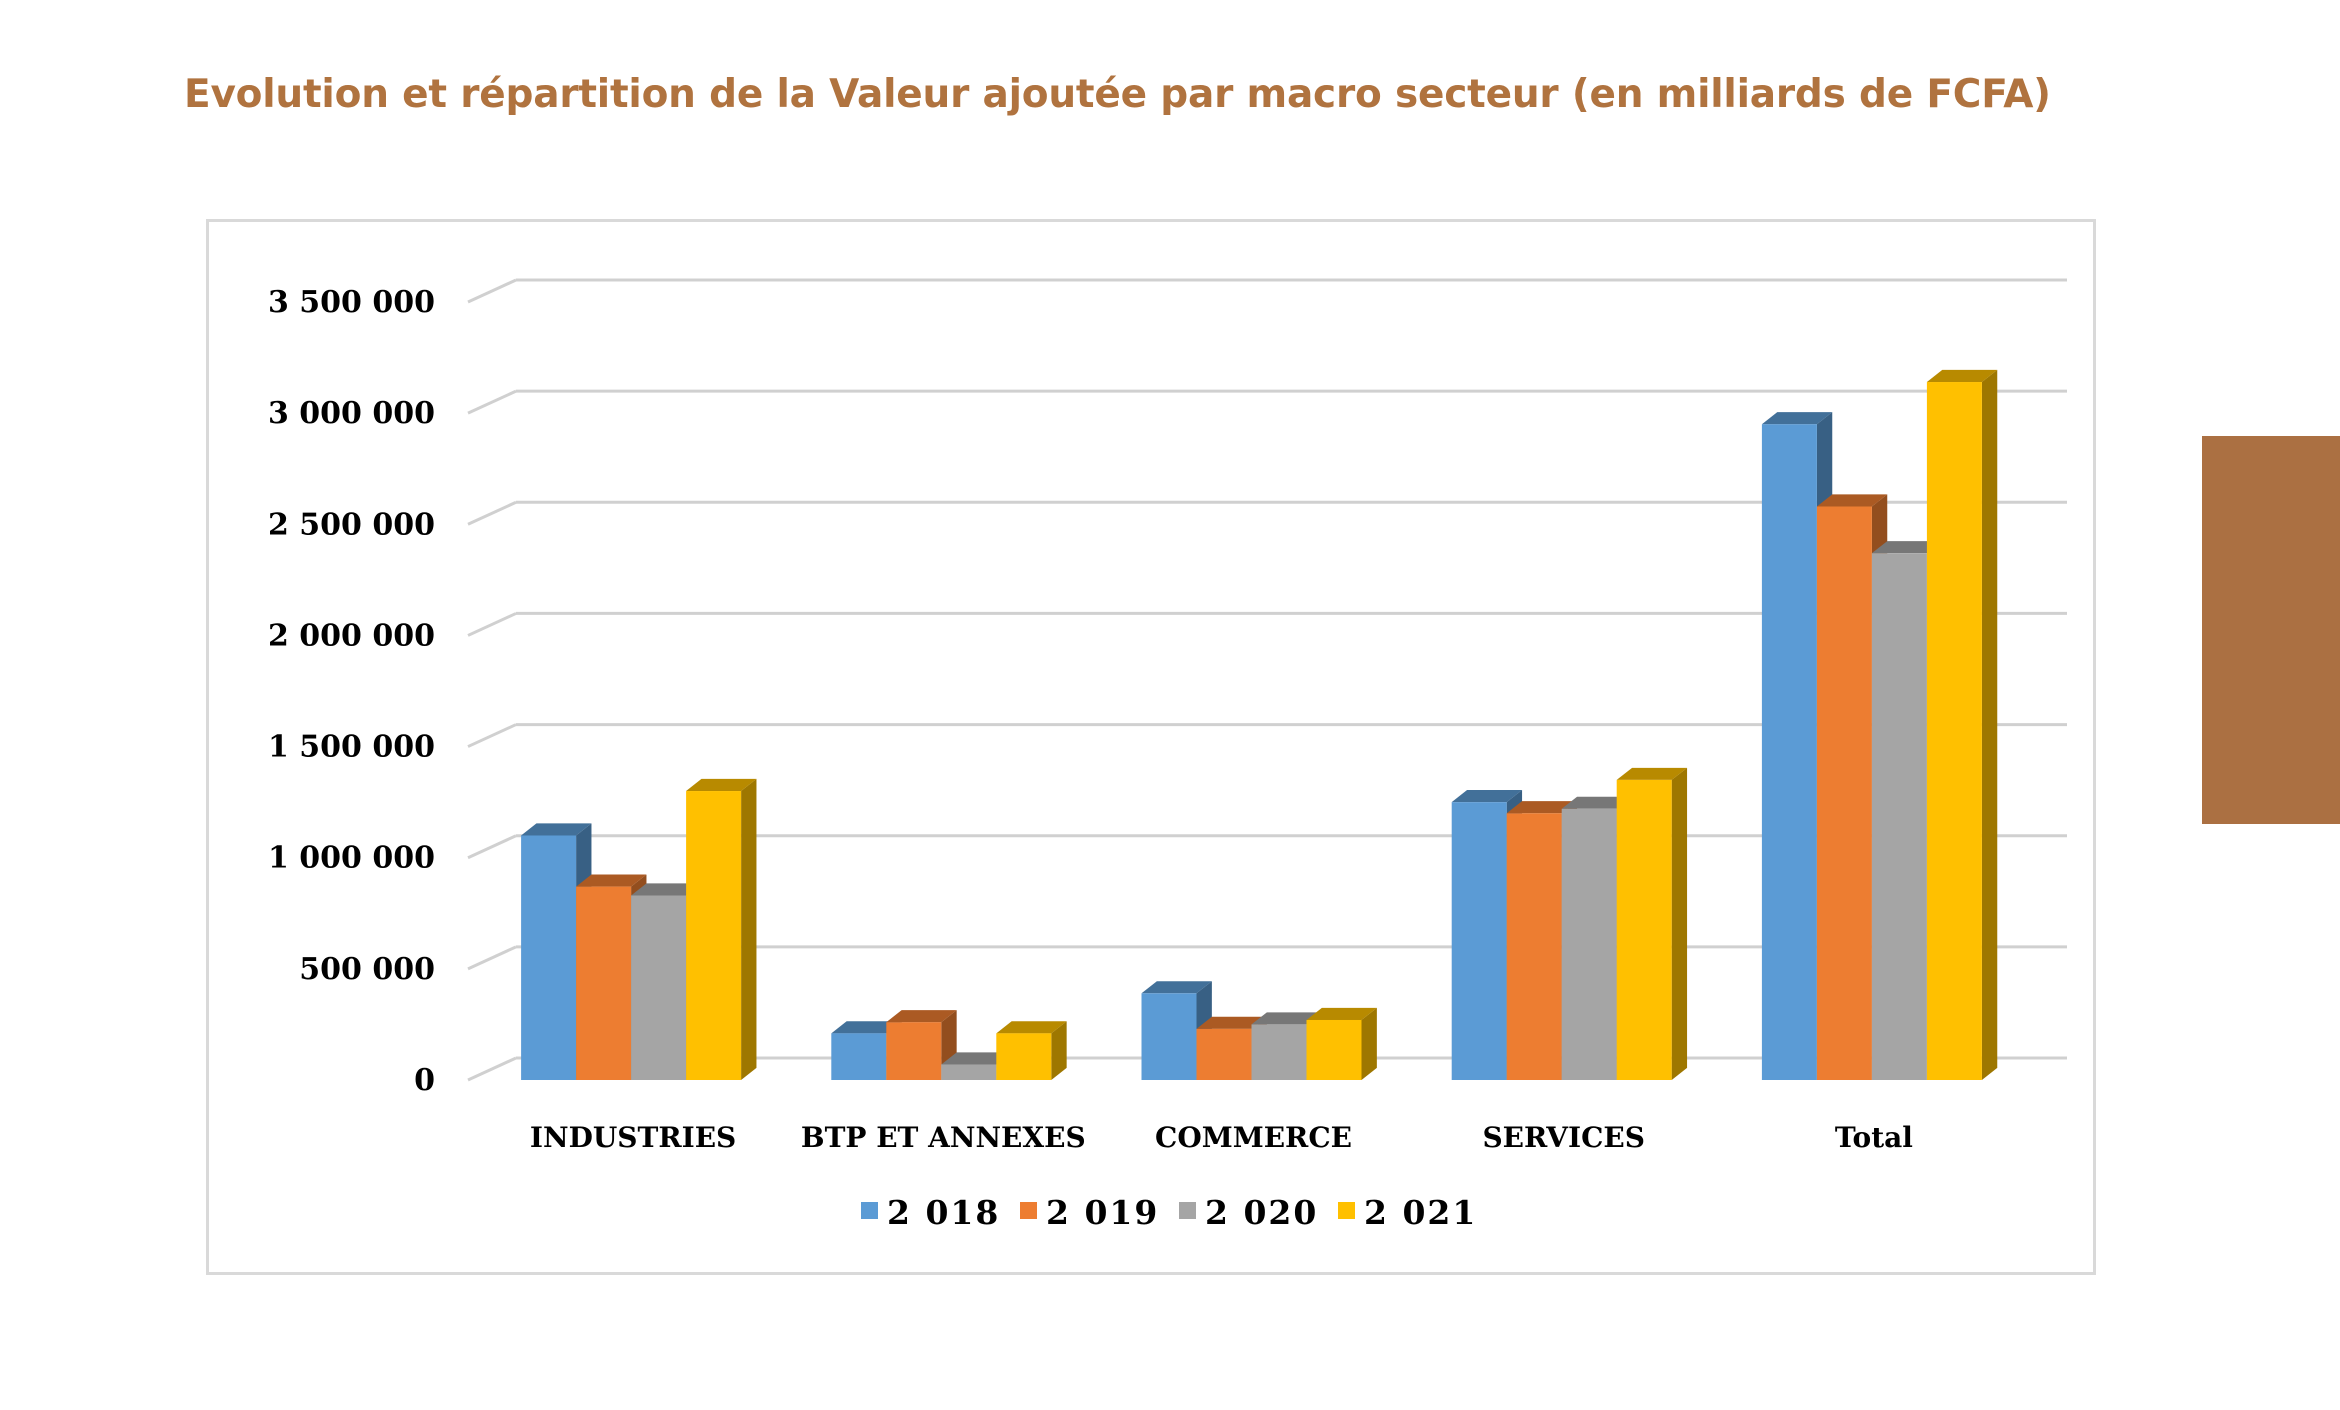 The image size is (2340, 1410). Describe the element at coordinates (943, 1137) in the screenshot. I see `x-tick-label: BTP ET ANNEXES` at that location.